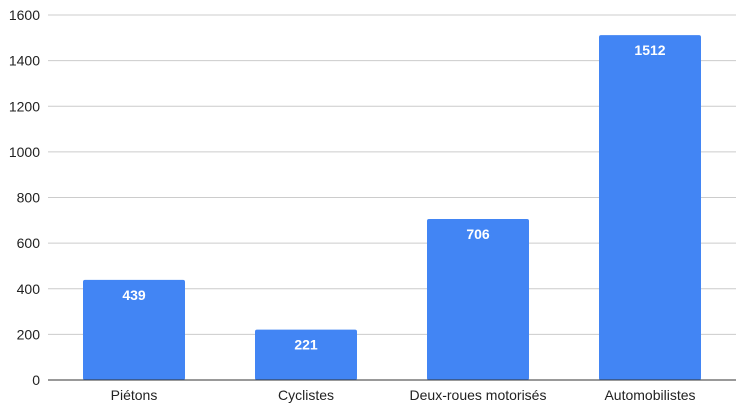  What do you see at coordinates (649, 395) in the screenshot?
I see `x-category-label: Automobilistes` at bounding box center [649, 395].